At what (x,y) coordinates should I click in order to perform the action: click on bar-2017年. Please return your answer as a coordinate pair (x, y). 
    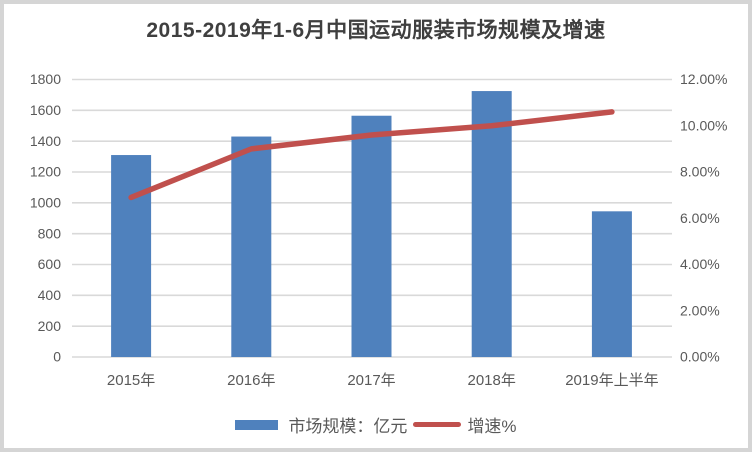
    Looking at the image, I should click on (371, 236).